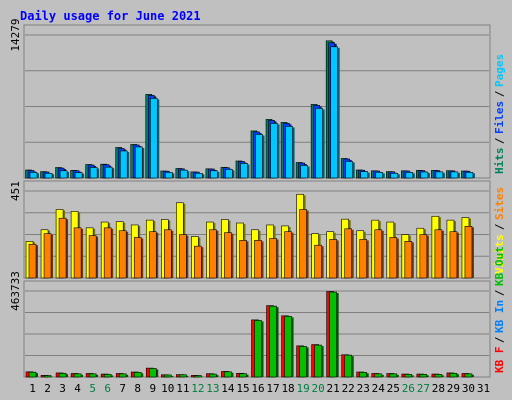 The image size is (512, 405). I want to click on panel-requests-legend: Hits/Files/Pages, so click(499, 114).